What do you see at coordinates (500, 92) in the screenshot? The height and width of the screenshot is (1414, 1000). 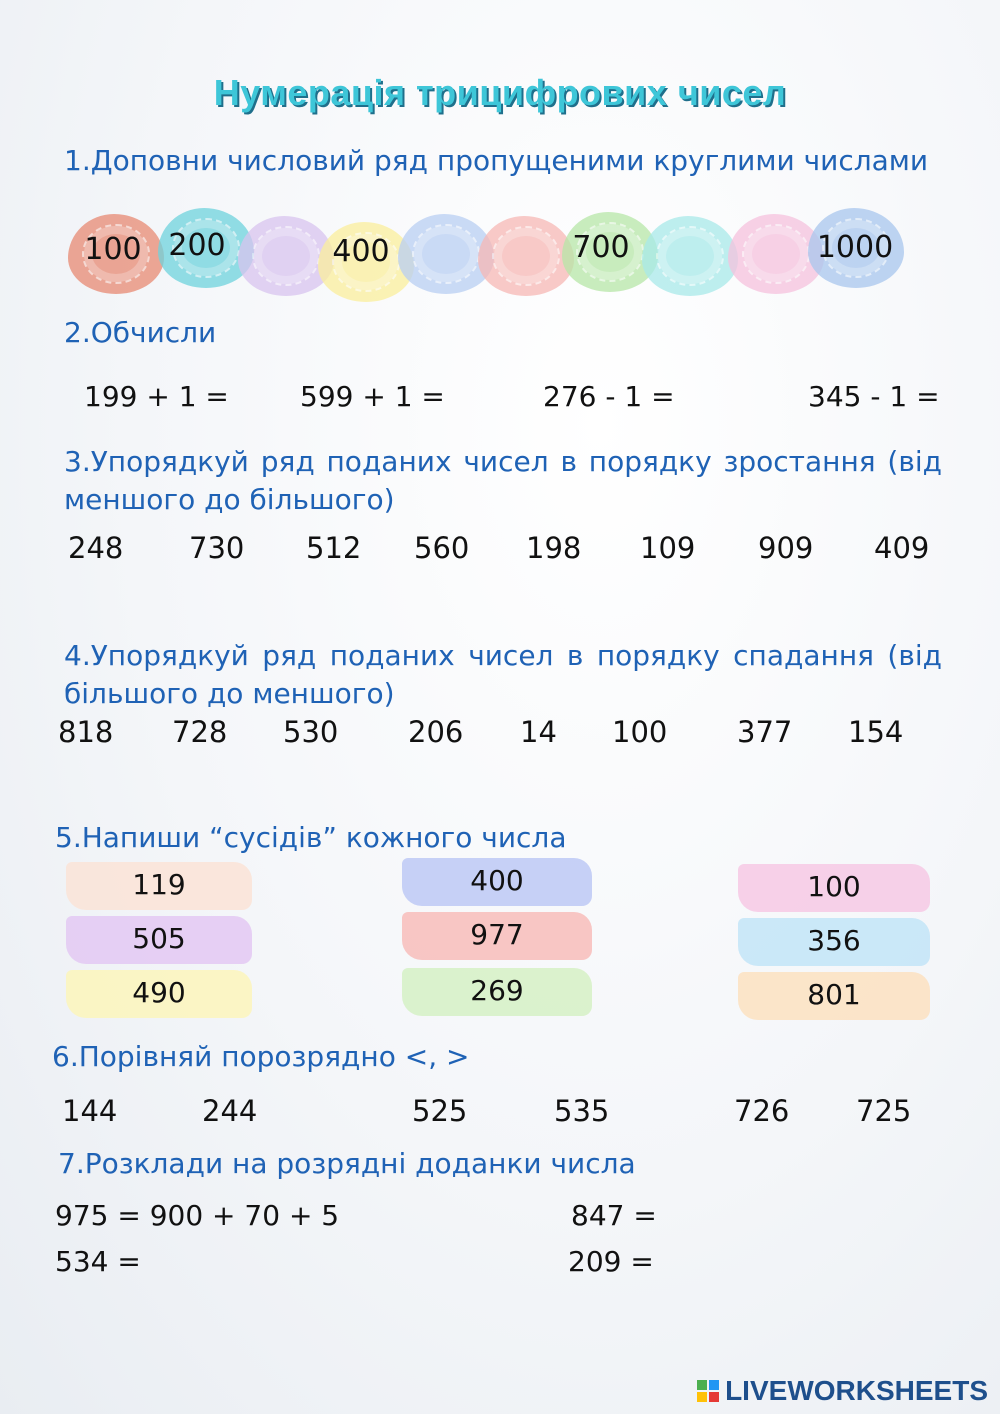 I see `worksheet-title: Нумерація трицифрових чисел` at bounding box center [500, 92].